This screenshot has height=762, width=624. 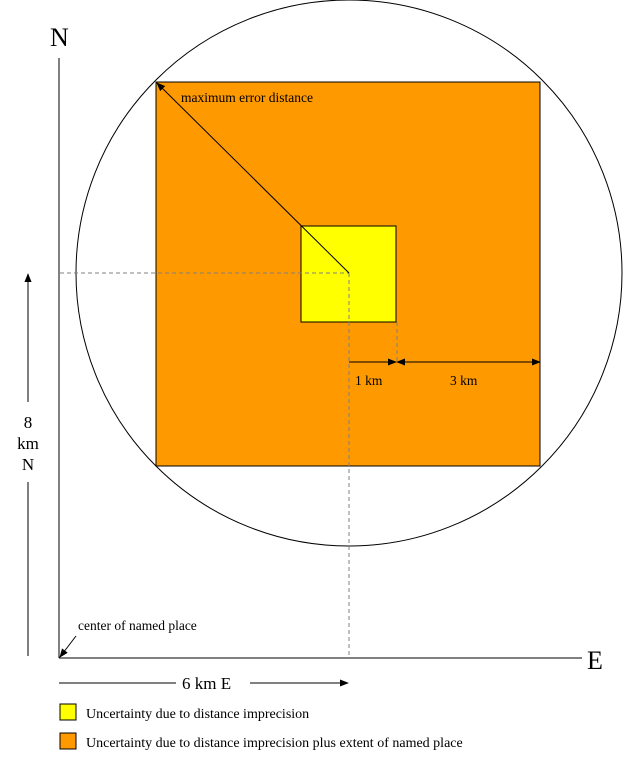 What do you see at coordinates (369, 380) in the screenshot?
I see `one-km-label: 1 km` at bounding box center [369, 380].